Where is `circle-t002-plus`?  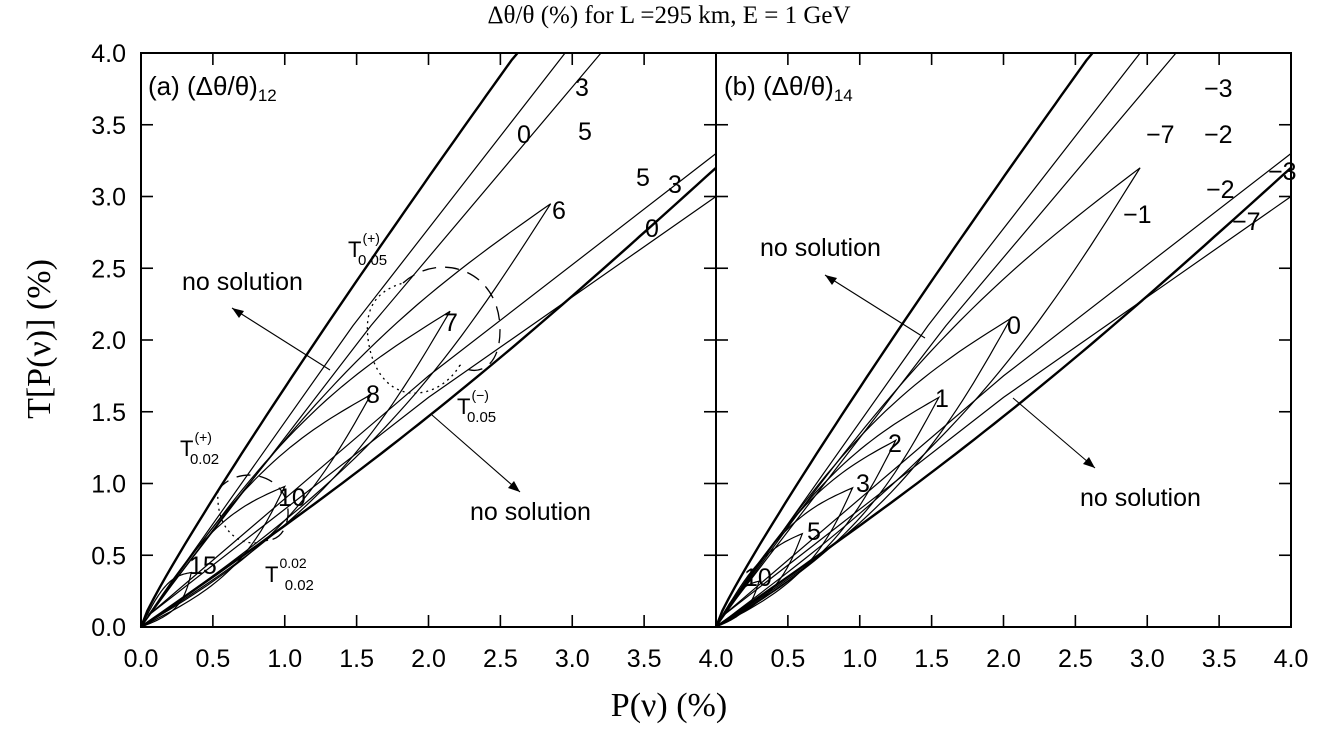
circle-t002-plus is located at coordinates (253, 507).